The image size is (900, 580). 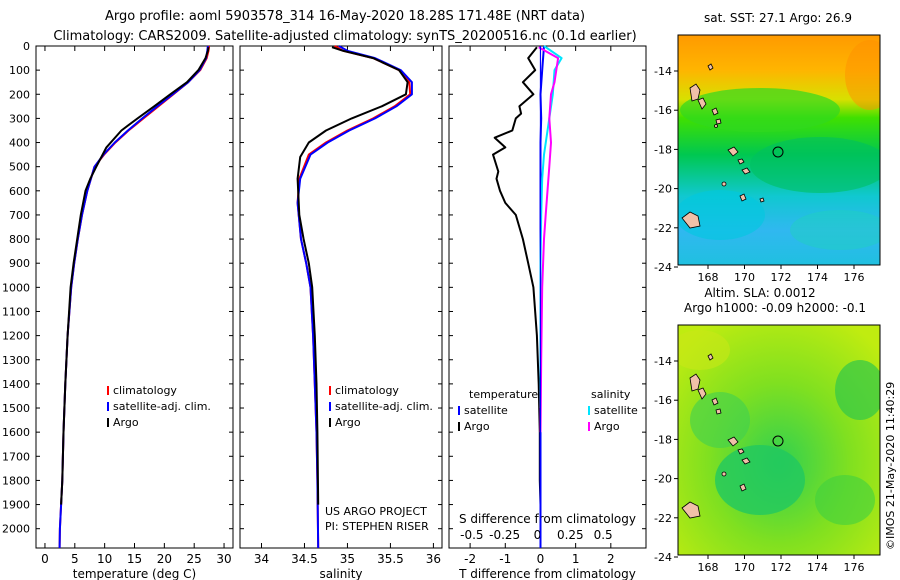 I want to click on depth-tick-label: 1500, so click(x=16, y=408).